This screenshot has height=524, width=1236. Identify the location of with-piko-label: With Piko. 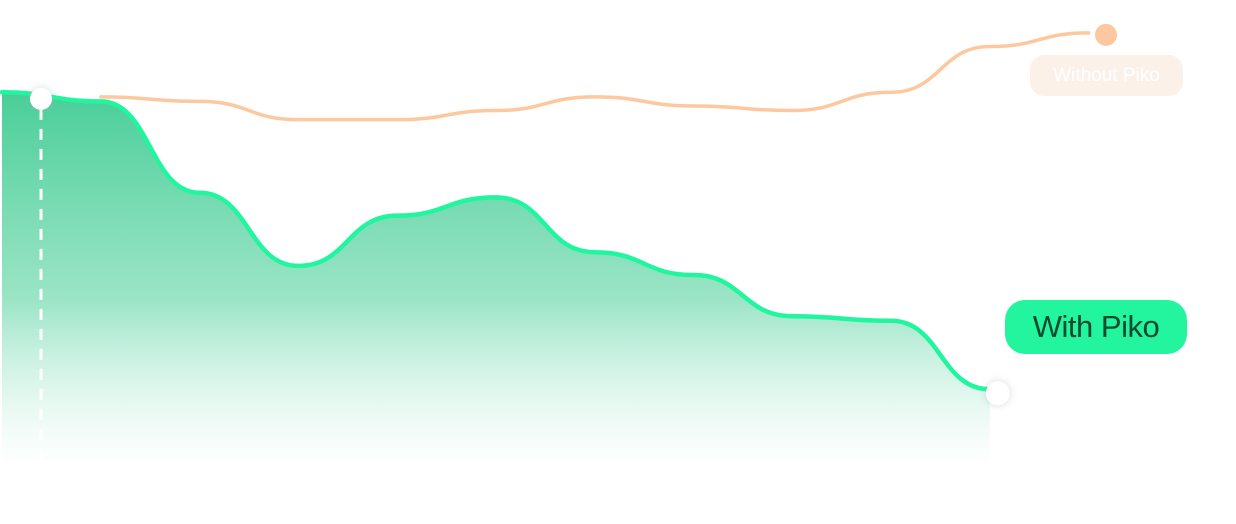
(1096, 327).